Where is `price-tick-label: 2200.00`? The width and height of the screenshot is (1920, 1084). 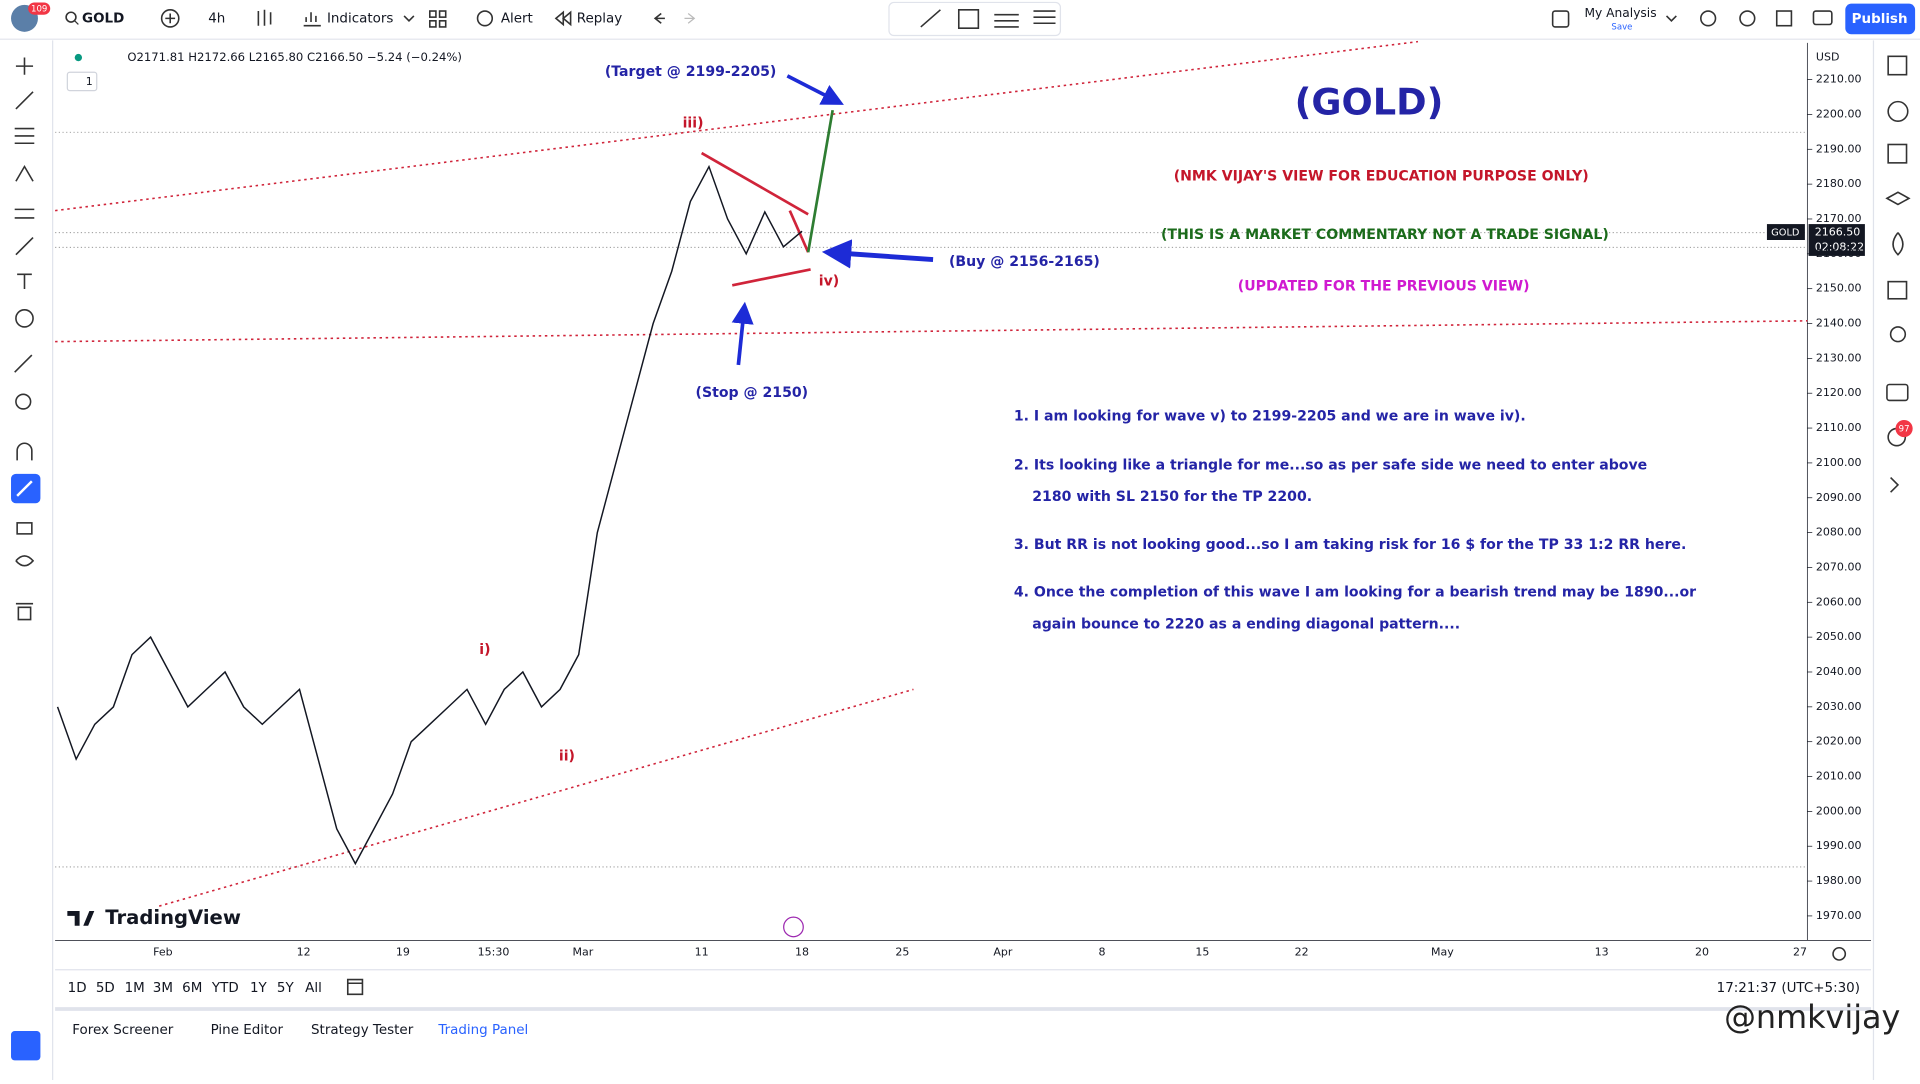 price-tick-label: 2200.00 is located at coordinates (1839, 113).